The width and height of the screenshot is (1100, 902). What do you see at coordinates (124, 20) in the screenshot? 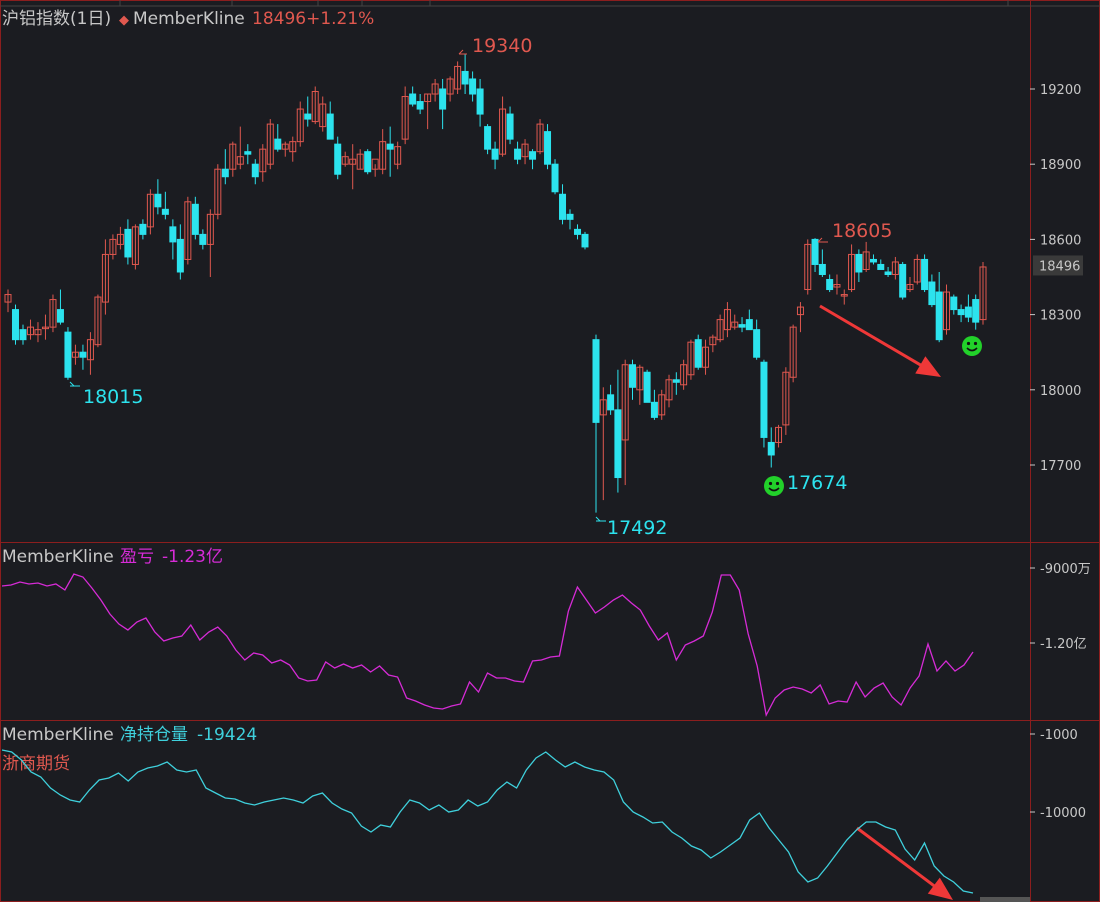
I see `diamond-icon: ◆` at bounding box center [124, 20].